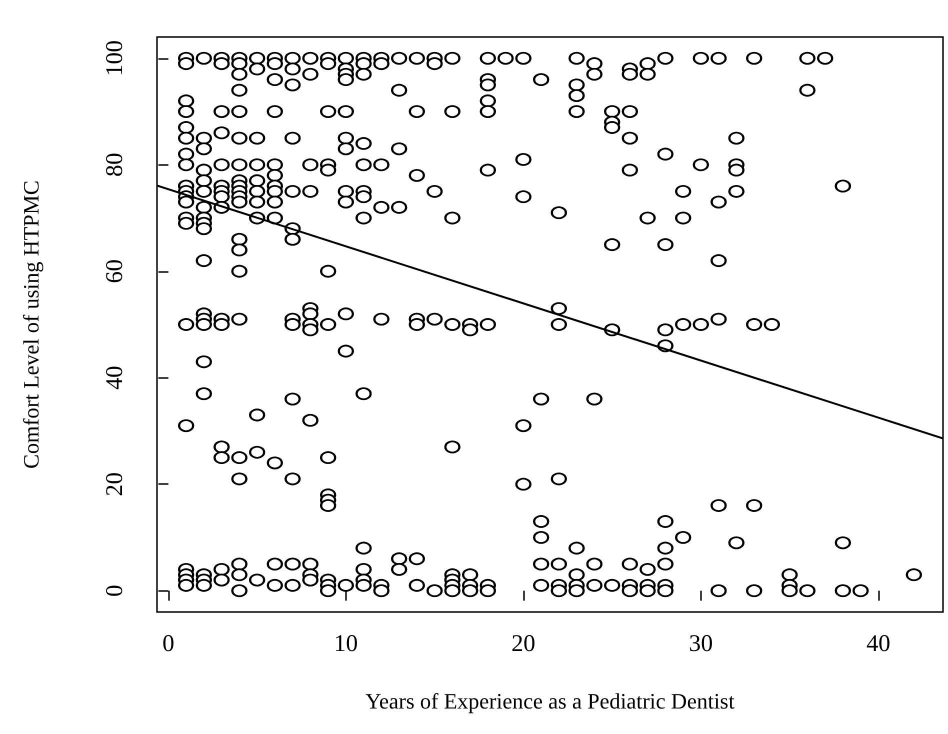 Image resolution: width=948 pixels, height=734 pixels. What do you see at coordinates (878, 644) in the screenshot?
I see `x-tick-label: 40` at bounding box center [878, 644].